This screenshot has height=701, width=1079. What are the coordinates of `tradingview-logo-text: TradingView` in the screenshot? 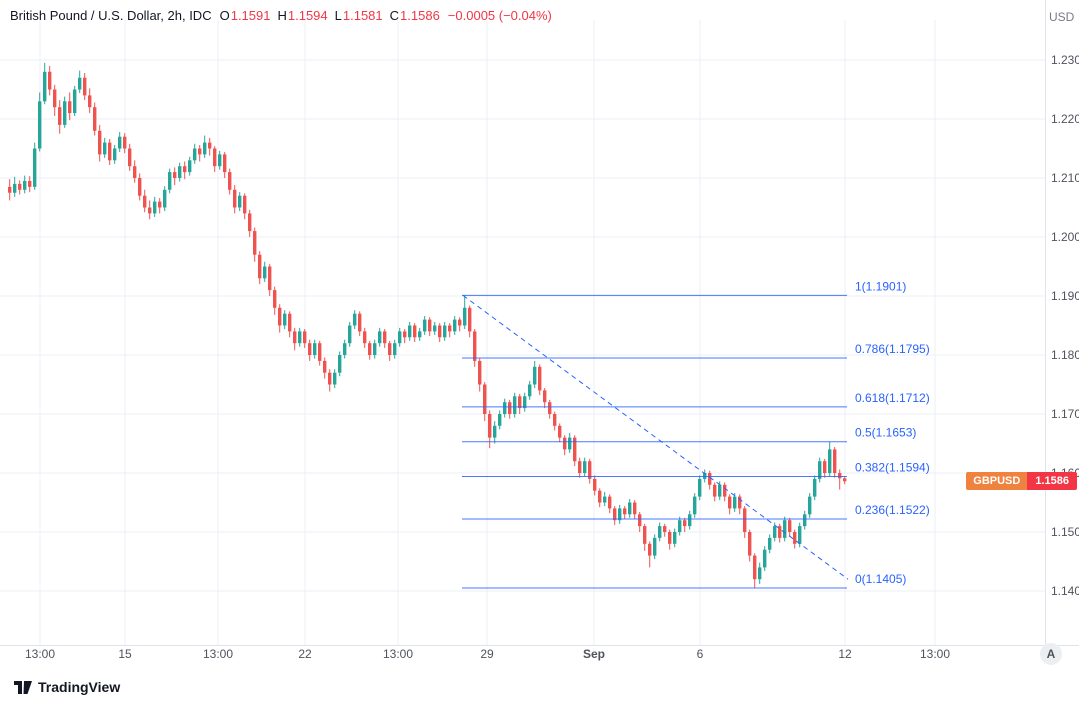 It's located at (79, 687).